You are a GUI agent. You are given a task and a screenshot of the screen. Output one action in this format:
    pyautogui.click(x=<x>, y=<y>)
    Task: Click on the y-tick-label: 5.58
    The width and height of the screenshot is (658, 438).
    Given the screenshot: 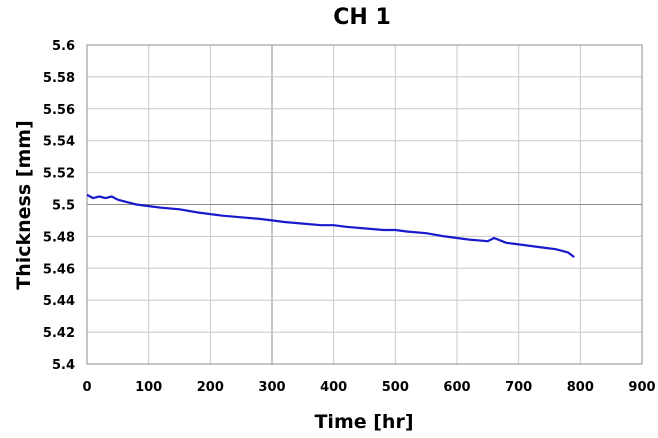 What is the action you would take?
    pyautogui.click(x=59, y=78)
    